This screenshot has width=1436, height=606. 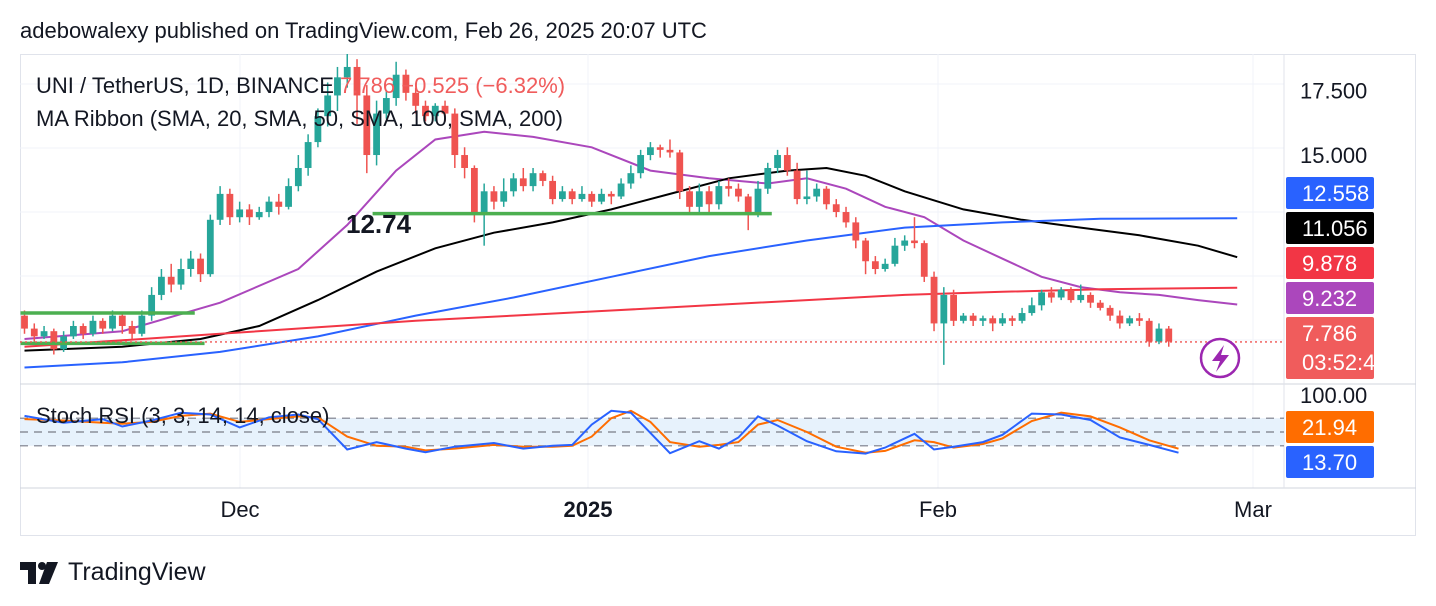 What do you see at coordinates (137, 572) in the screenshot?
I see `brand-name: TradingView` at bounding box center [137, 572].